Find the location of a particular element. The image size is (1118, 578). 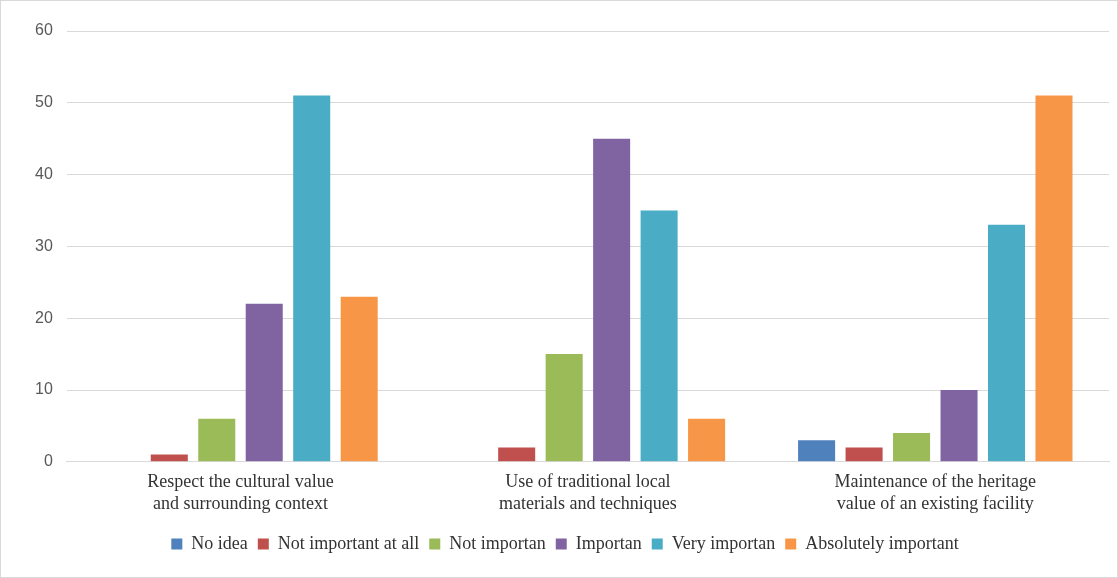

y-tick-label: 40 is located at coordinates (44, 174).